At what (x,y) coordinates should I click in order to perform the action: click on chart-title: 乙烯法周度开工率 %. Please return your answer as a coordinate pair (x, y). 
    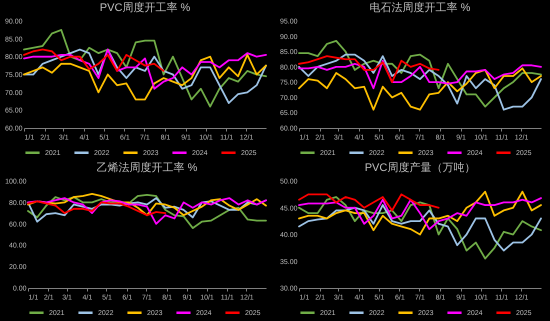
    Looking at the image, I should click on (147, 167).